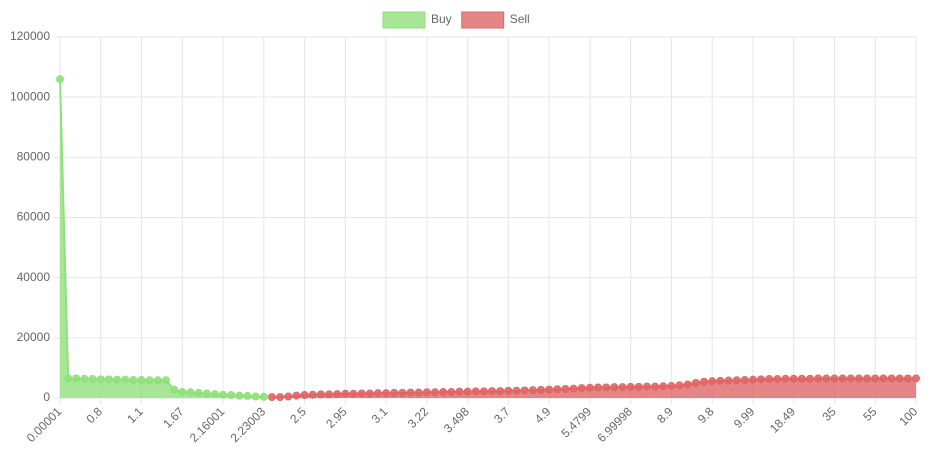  I want to click on x-tick-label: 55, so click(870, 414).